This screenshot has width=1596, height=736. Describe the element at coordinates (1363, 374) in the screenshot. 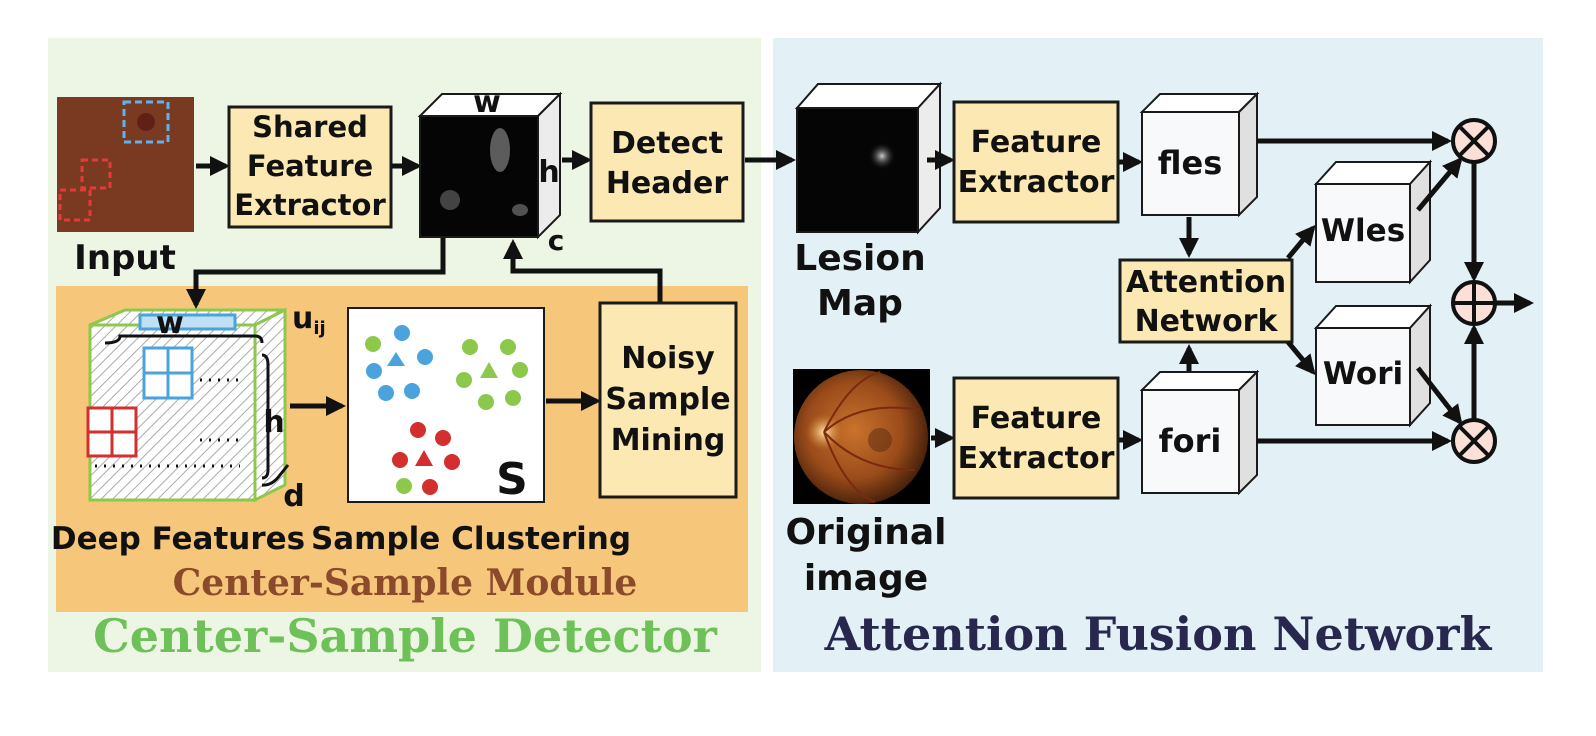

I see `wori-label: Wori` at that location.